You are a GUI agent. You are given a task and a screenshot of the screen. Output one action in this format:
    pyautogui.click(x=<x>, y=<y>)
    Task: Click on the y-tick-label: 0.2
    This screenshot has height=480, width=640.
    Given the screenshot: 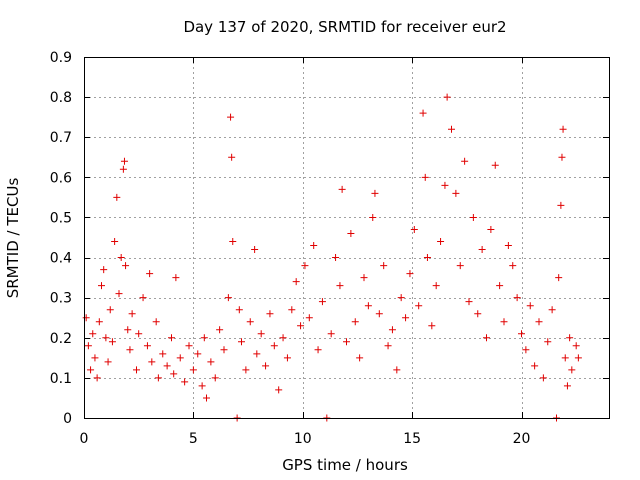 What is the action you would take?
    pyautogui.click(x=61, y=339)
    